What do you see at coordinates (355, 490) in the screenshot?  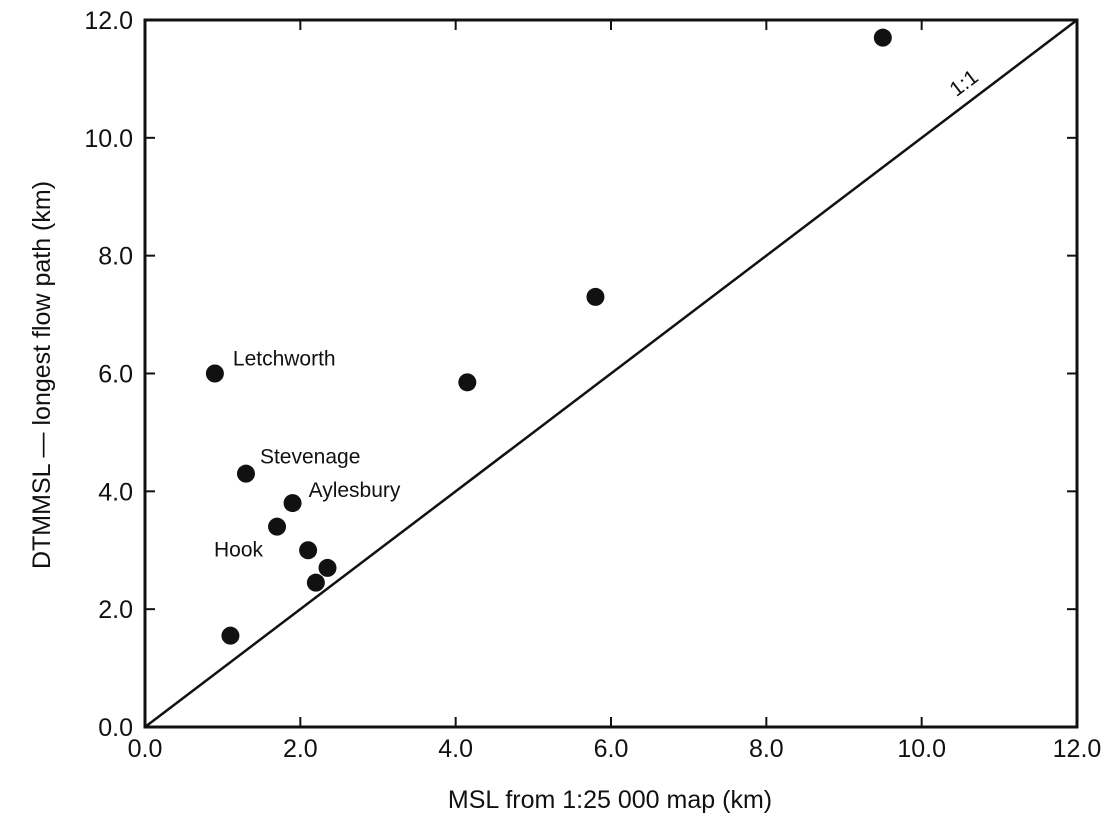 I see `point-label: Aylesbury` at bounding box center [355, 490].